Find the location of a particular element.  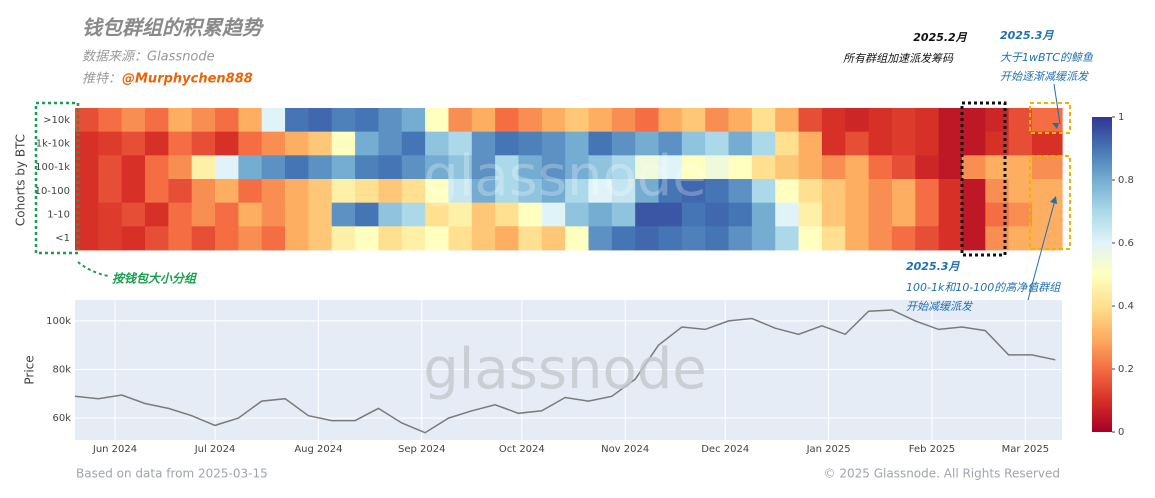

watermark: glassnode is located at coordinates (565, 176).